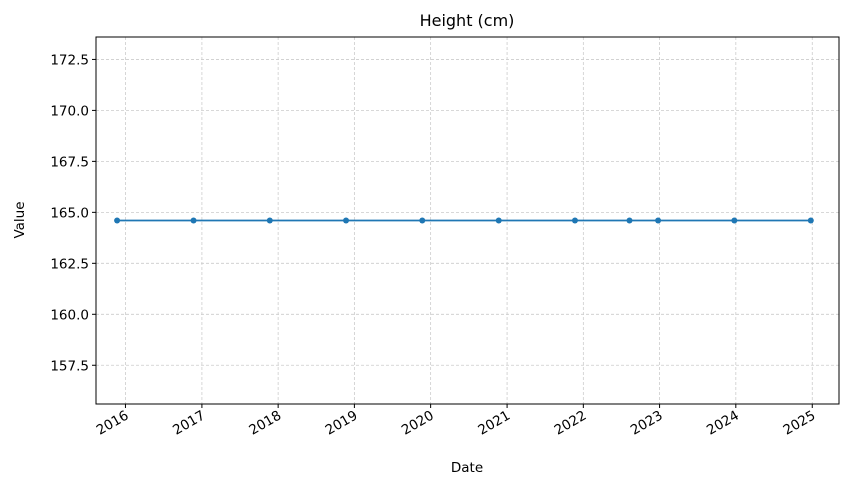 This screenshot has height=489, width=851. What do you see at coordinates (467, 468) in the screenshot?
I see `x-axis-title: Date` at bounding box center [467, 468].